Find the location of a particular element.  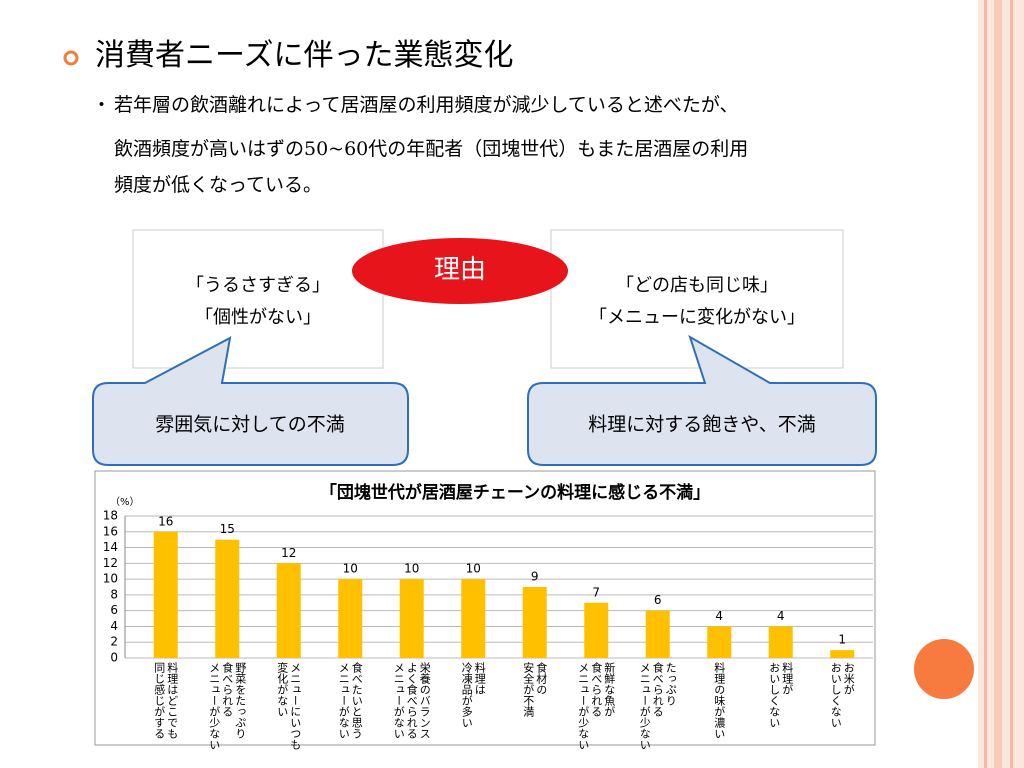

chart-title: 「団塊世代が居酒屋チェーンの料理に感じる不満」 is located at coordinates (515, 492).